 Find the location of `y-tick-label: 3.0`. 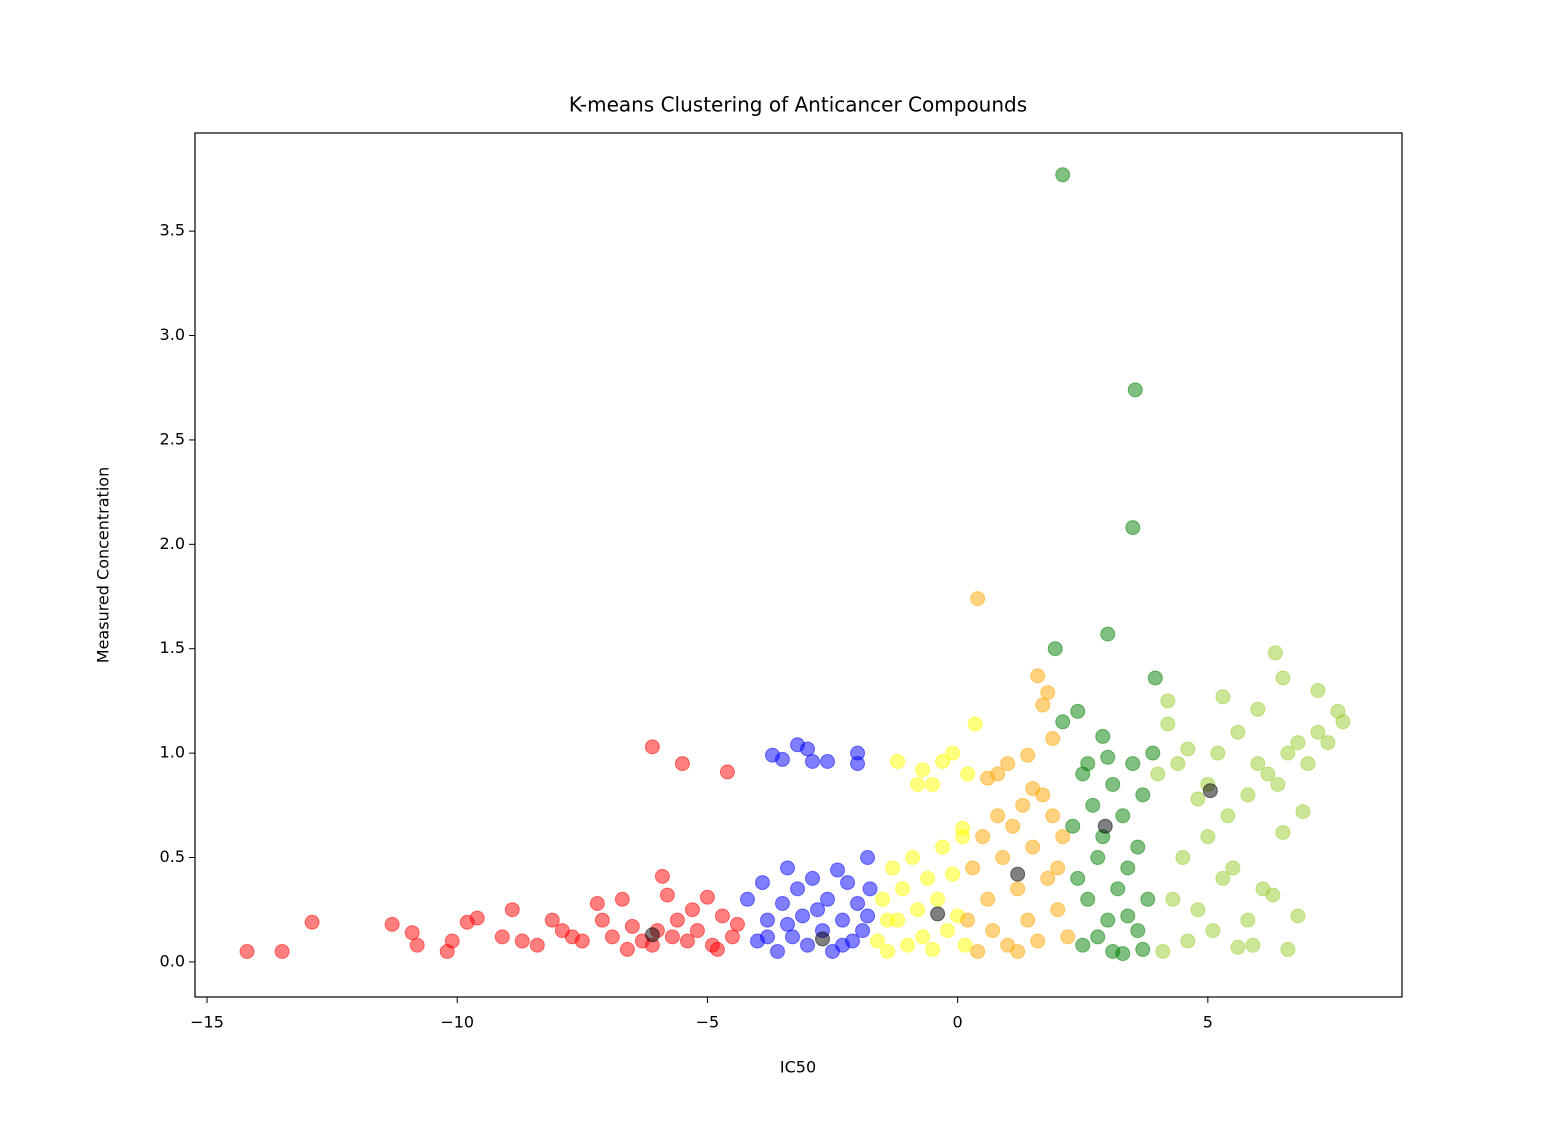

y-tick-label: 3.0 is located at coordinates (172, 334).